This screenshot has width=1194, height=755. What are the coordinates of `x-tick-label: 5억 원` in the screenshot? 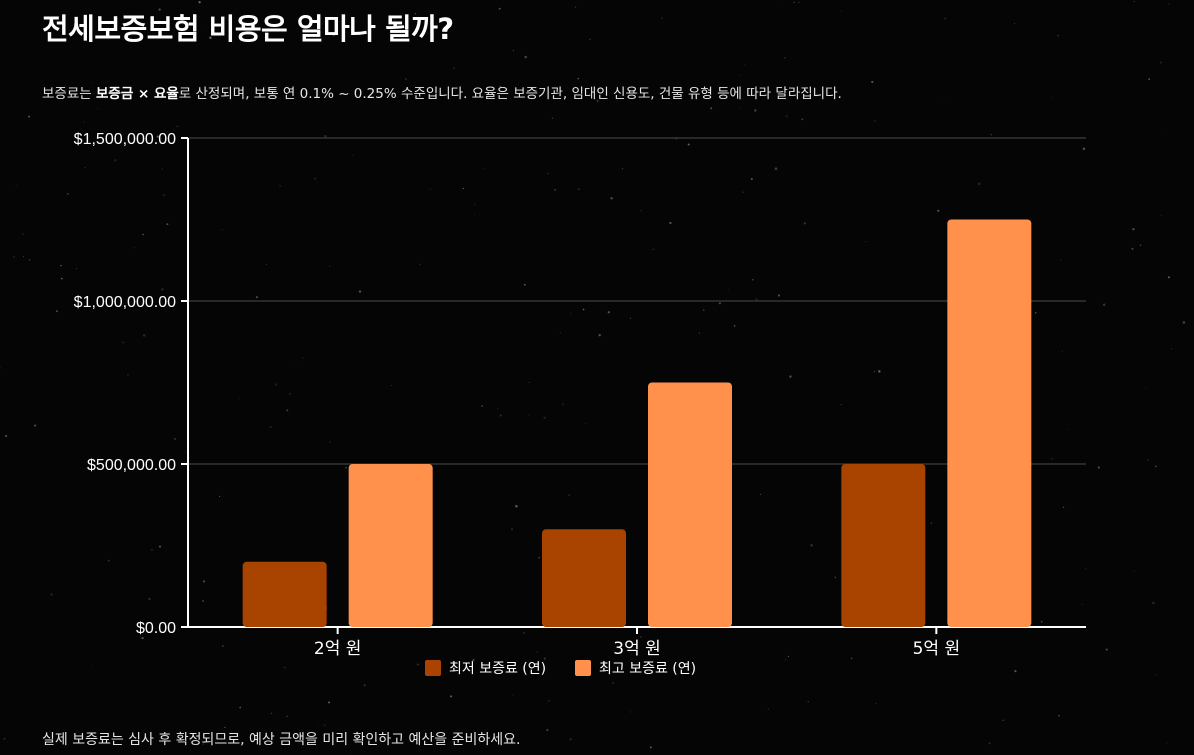 It's located at (937, 649).